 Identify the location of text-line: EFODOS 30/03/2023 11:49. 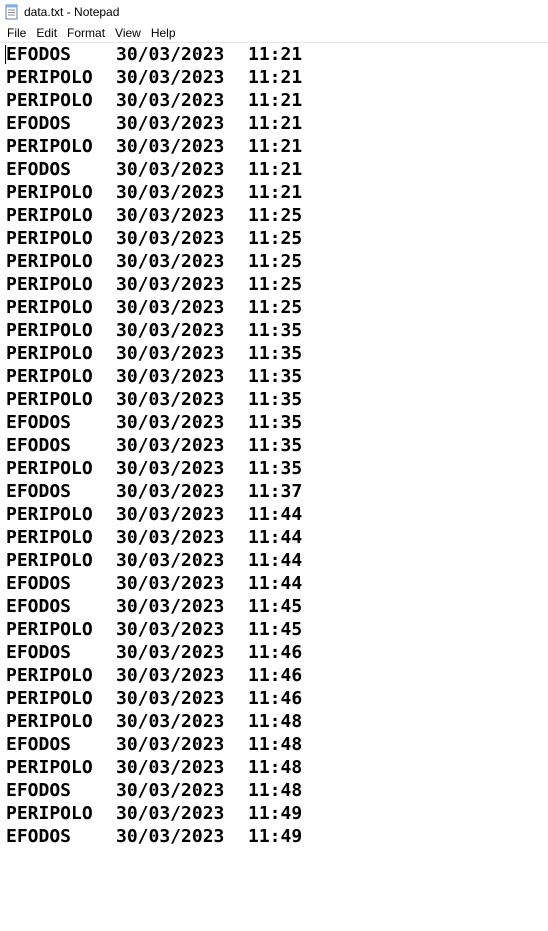
(277, 836).